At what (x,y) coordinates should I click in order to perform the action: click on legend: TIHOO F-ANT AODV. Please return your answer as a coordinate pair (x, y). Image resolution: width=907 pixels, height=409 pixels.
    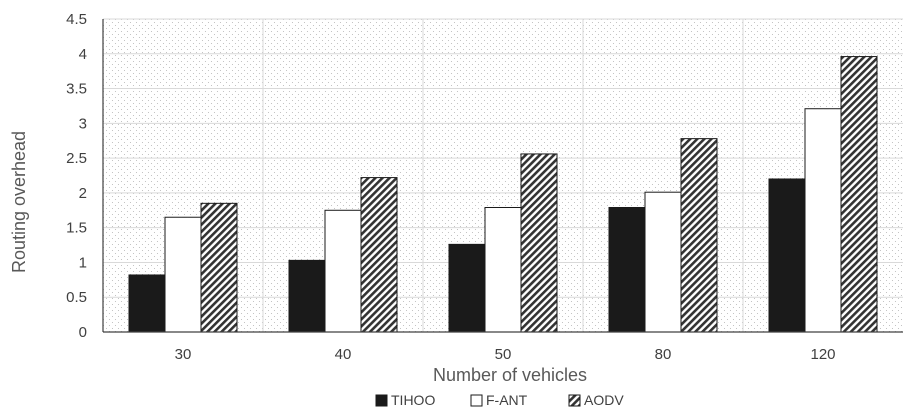
    Looking at the image, I should click on (499, 400).